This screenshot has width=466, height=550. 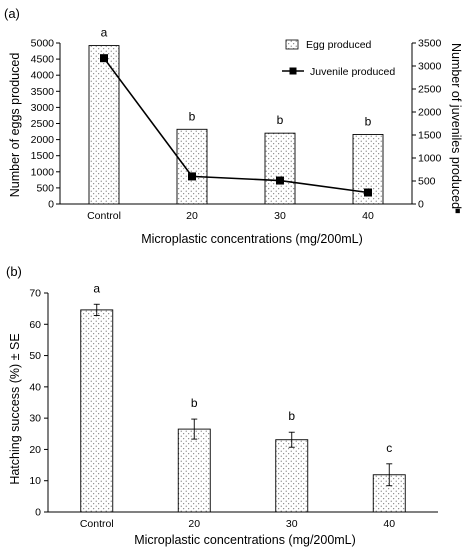 What do you see at coordinates (43, 92) in the screenshot?
I see `left-axis-tick-label: 3500` at bounding box center [43, 92].